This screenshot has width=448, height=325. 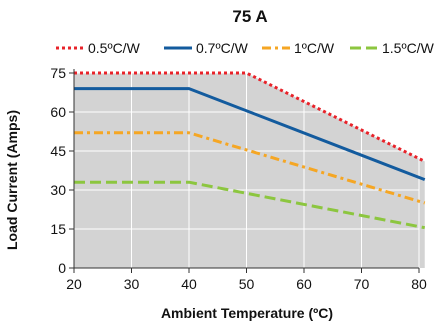 What do you see at coordinates (58, 73) in the screenshot?
I see `y-tick-label: 75` at bounding box center [58, 73].